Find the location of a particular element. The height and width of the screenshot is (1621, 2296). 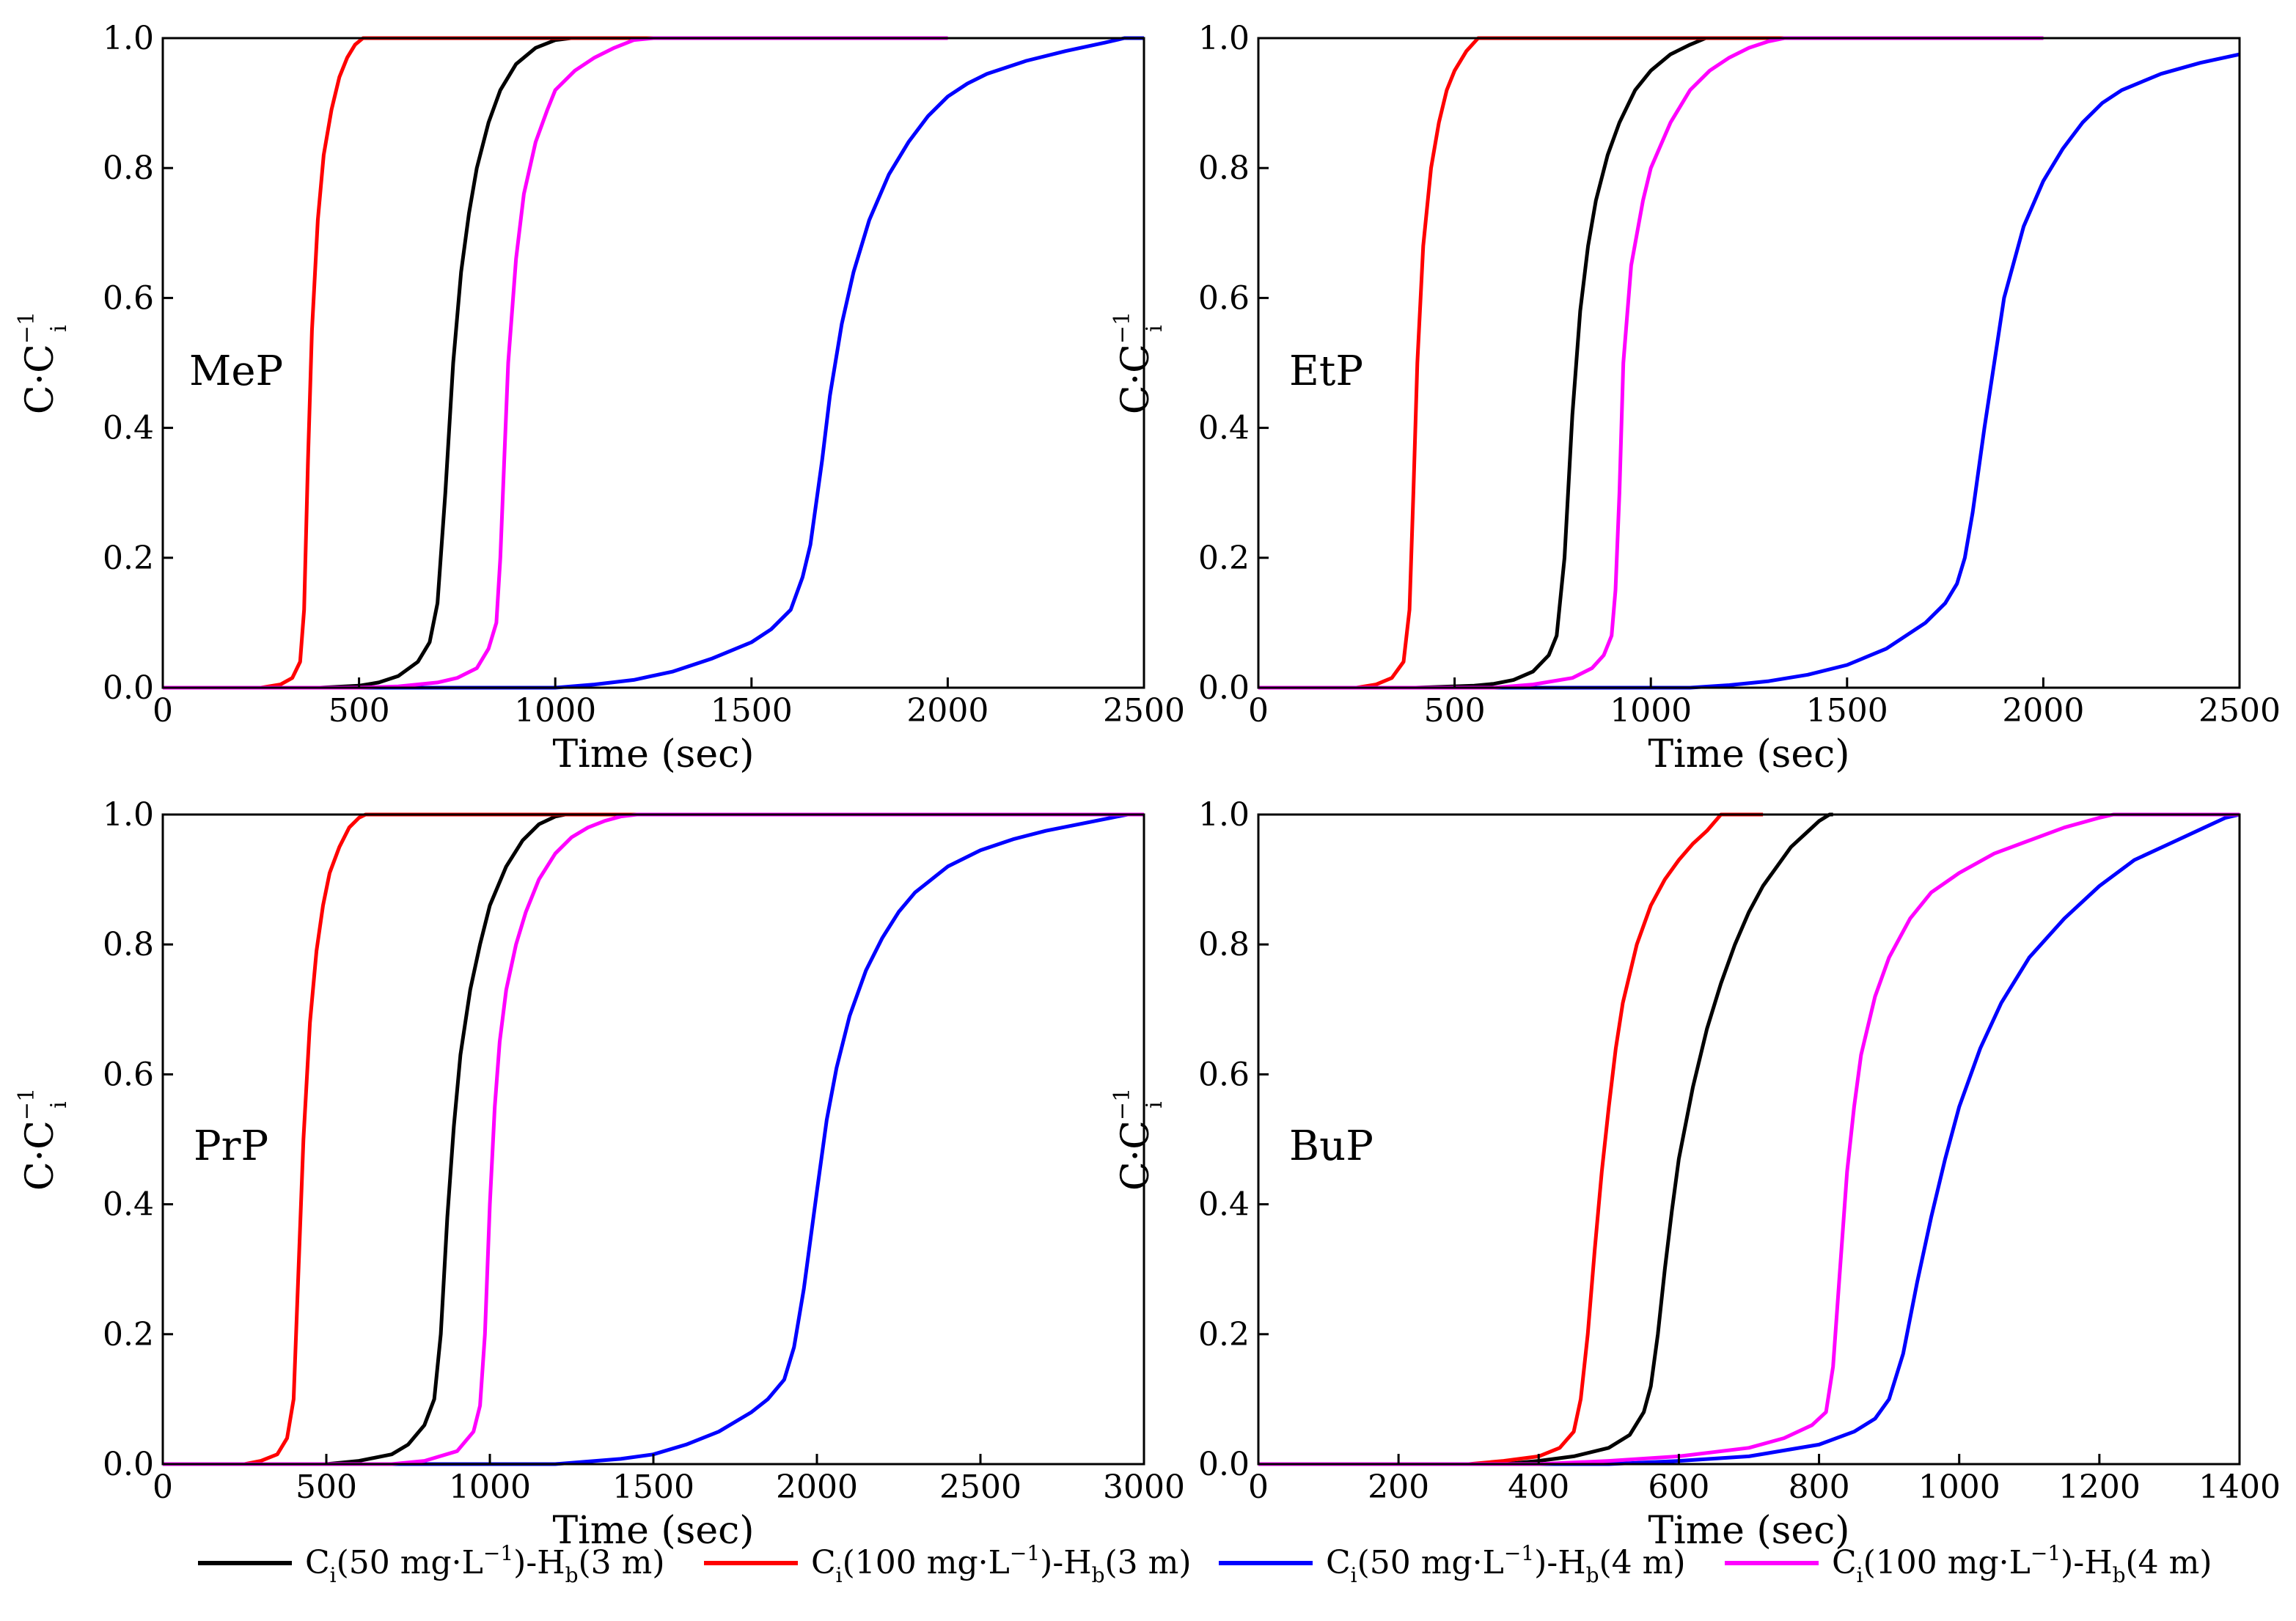

x-tick-label: 400 is located at coordinates (1538, 1487).